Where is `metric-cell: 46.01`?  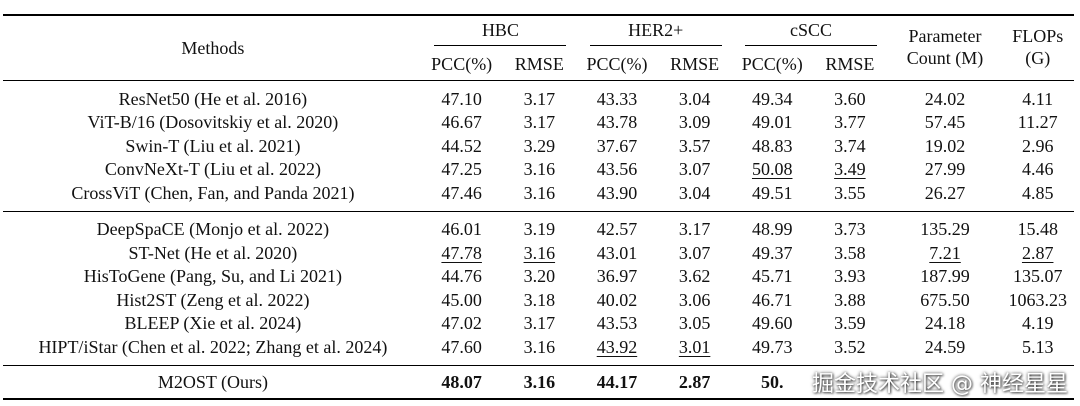 metric-cell: 46.01 is located at coordinates (462, 226).